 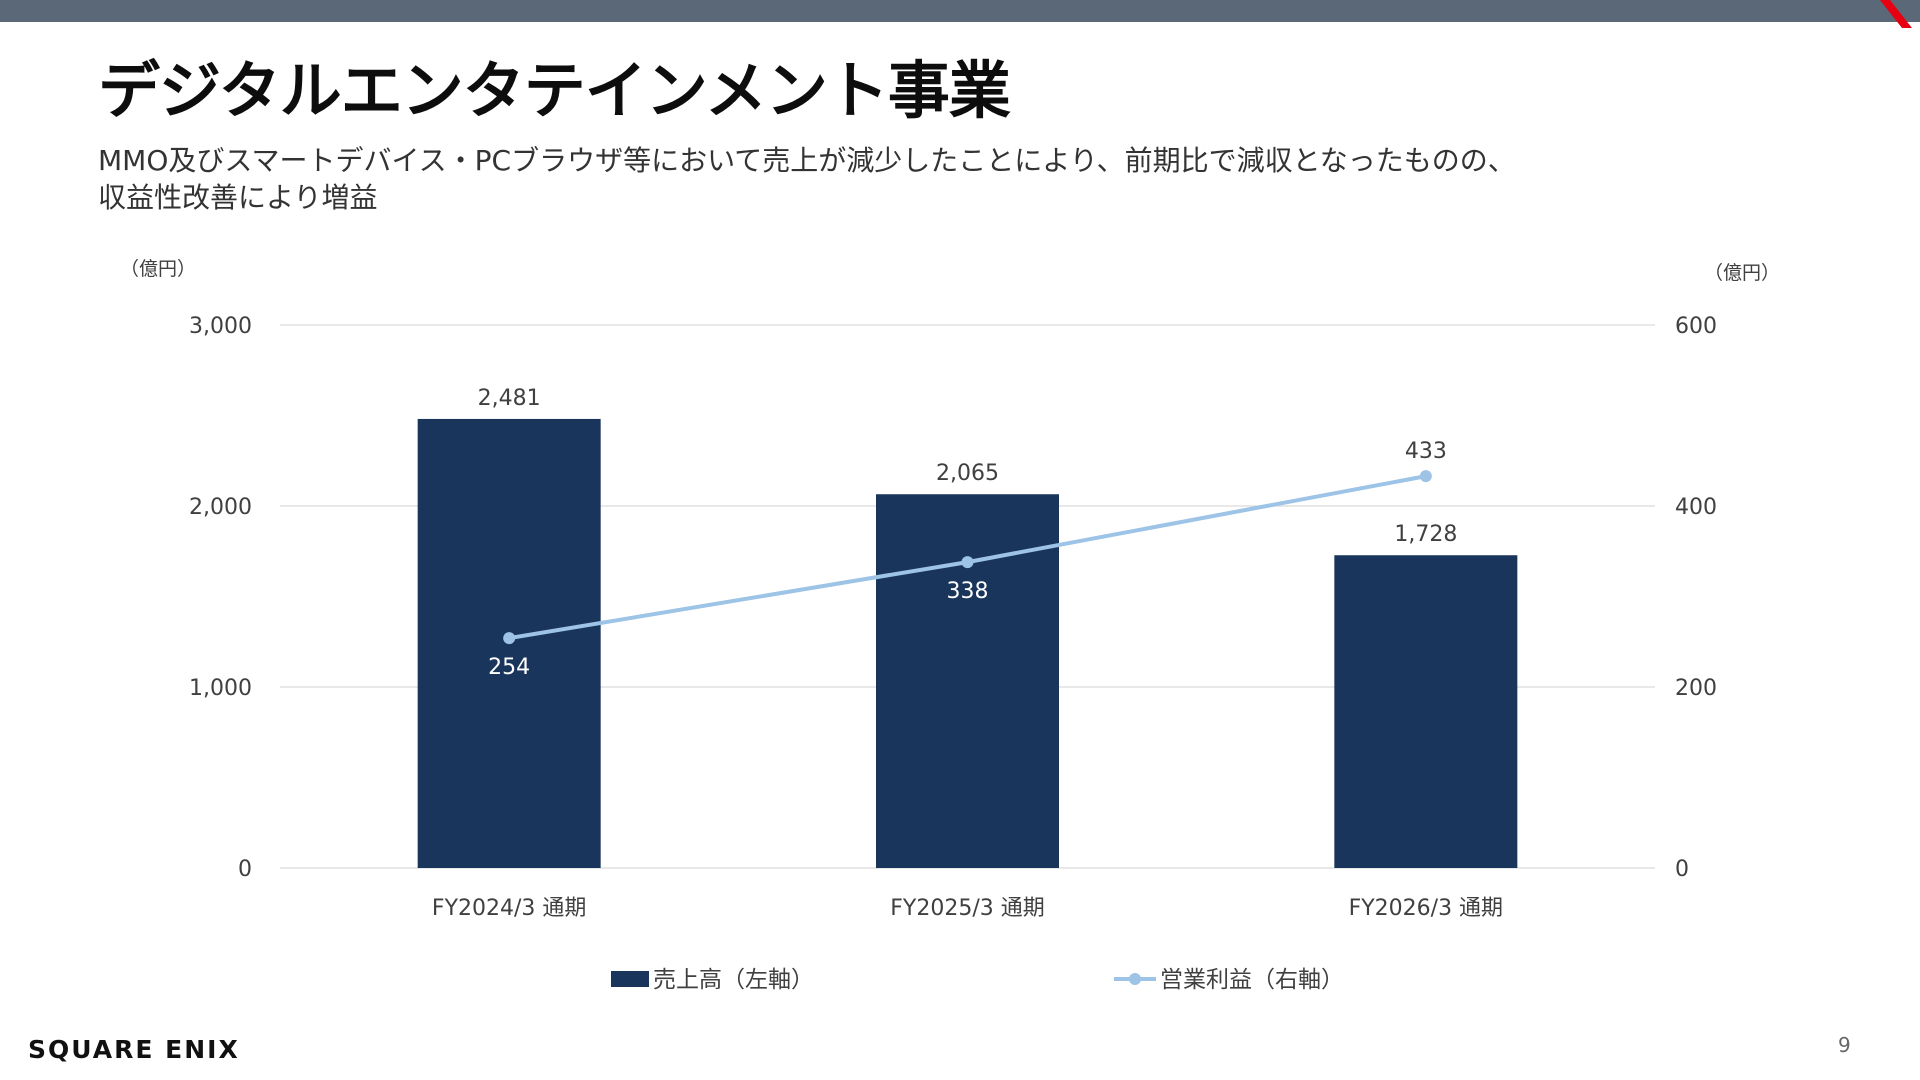 I want to click on y-right-tick-label: 600, so click(x=1696, y=326).